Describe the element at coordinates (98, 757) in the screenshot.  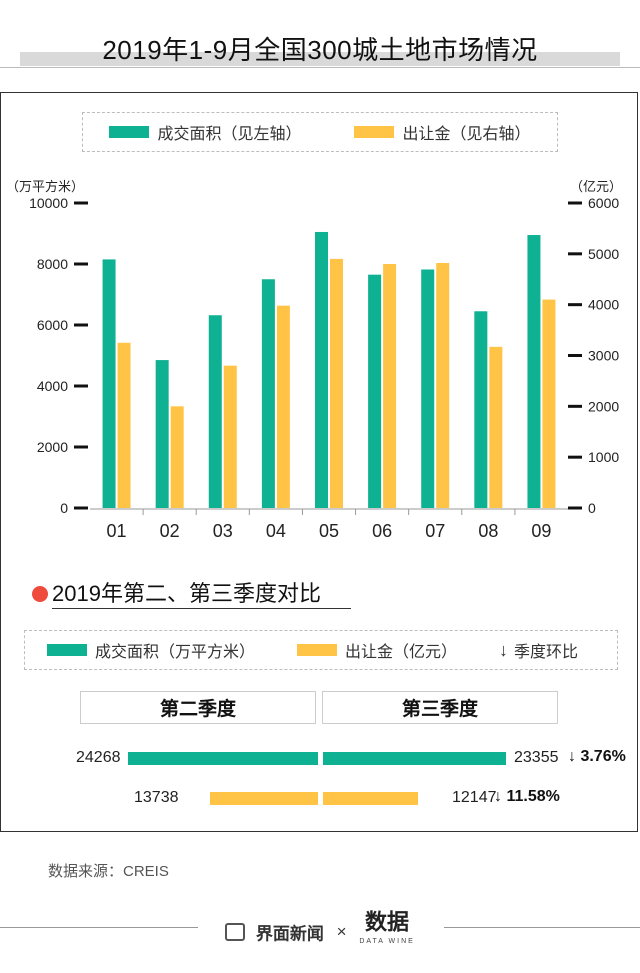
I see `row1-q2-value: 24268` at that location.